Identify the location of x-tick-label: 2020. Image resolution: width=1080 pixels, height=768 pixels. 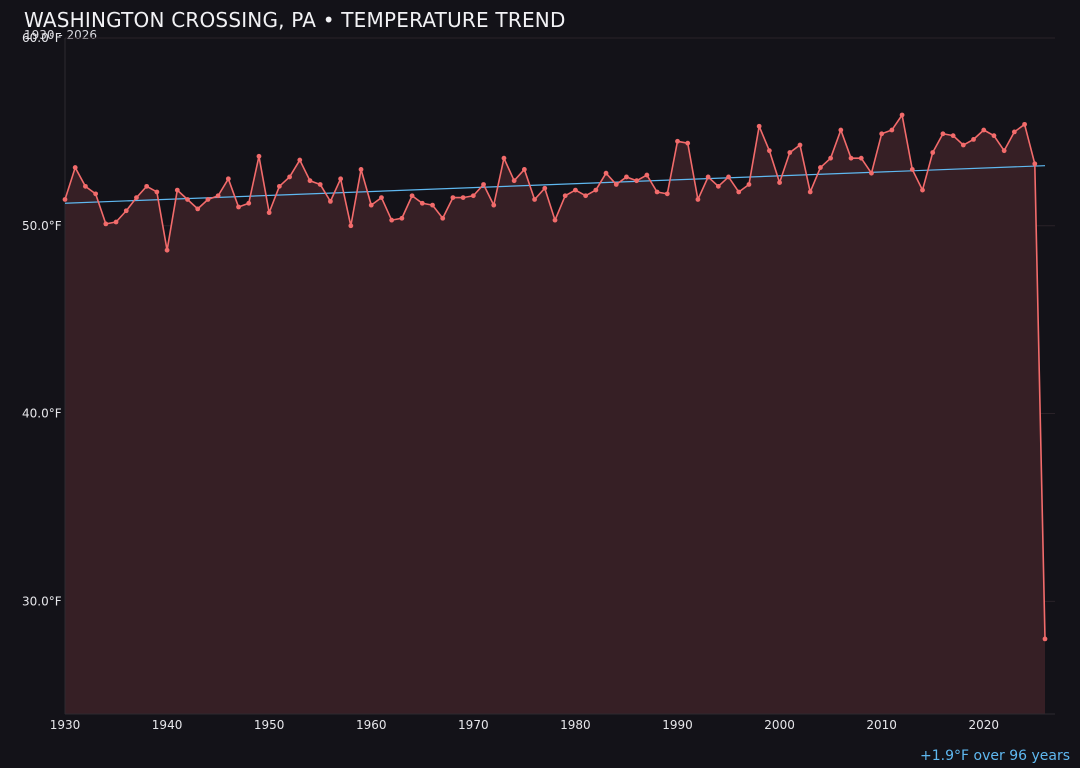
(983, 725).